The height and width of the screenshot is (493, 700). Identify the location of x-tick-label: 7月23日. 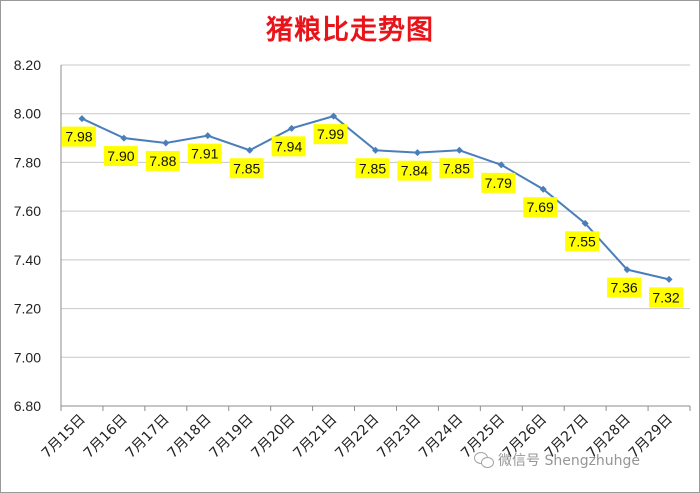
(399, 437).